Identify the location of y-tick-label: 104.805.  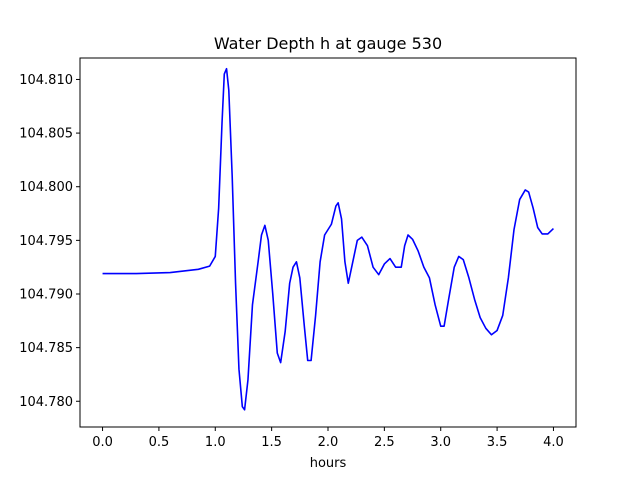
(46, 134).